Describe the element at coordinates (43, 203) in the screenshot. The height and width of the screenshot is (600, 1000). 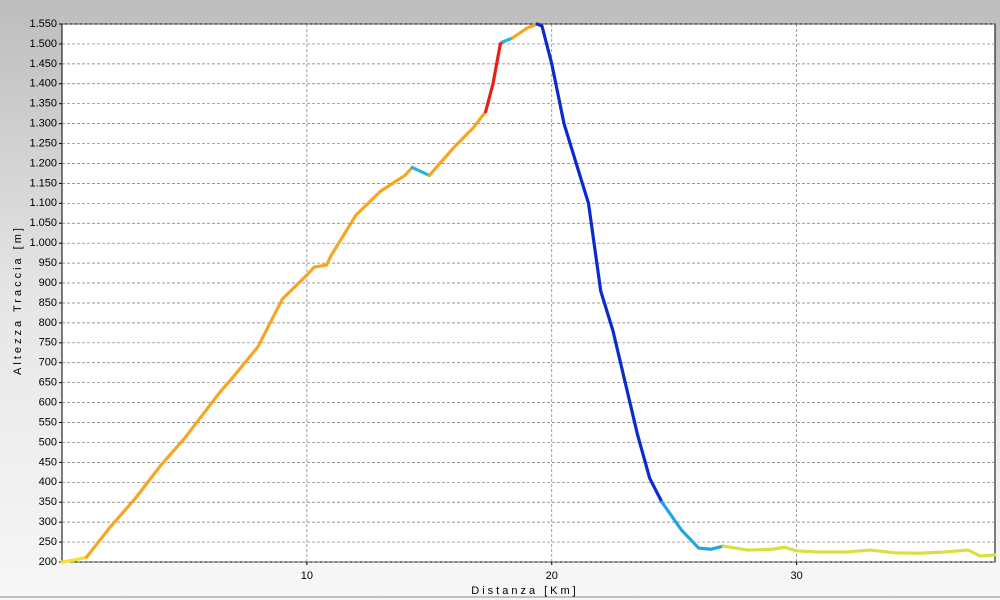
I see `y-tick-label: 1.100` at that location.